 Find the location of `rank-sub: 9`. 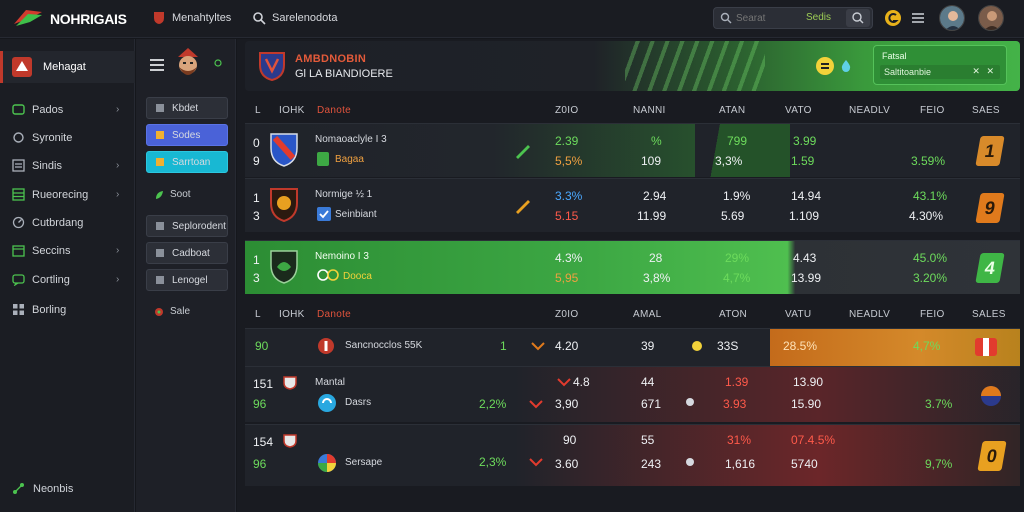

rank-sub: 9 is located at coordinates (256, 161).